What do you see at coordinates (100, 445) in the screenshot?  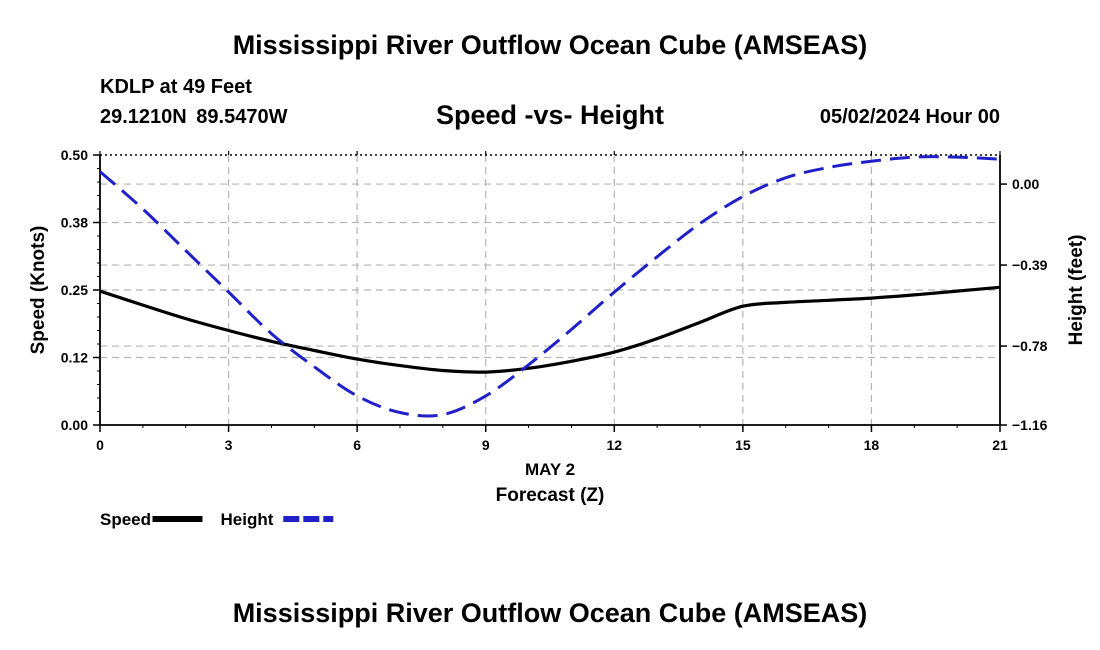 I see `x-tick-label: 0` at bounding box center [100, 445].